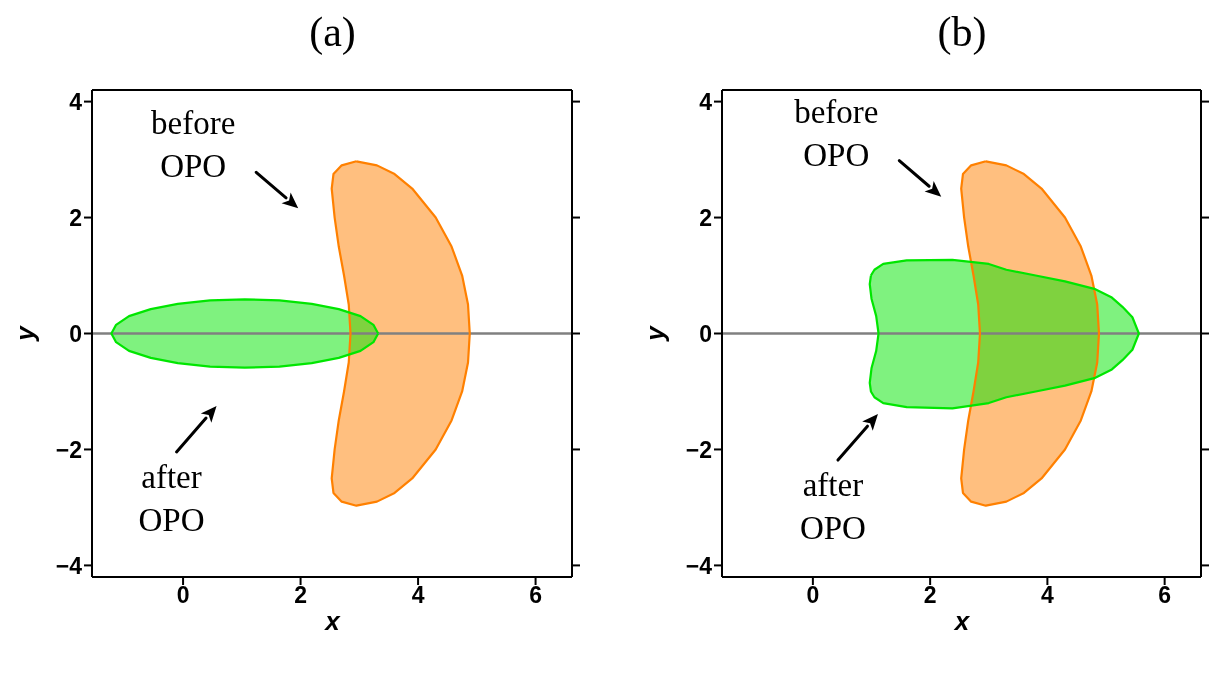 The image size is (1223, 673). What do you see at coordinates (332, 32) in the screenshot?
I see `chart-title: (a)` at bounding box center [332, 32].